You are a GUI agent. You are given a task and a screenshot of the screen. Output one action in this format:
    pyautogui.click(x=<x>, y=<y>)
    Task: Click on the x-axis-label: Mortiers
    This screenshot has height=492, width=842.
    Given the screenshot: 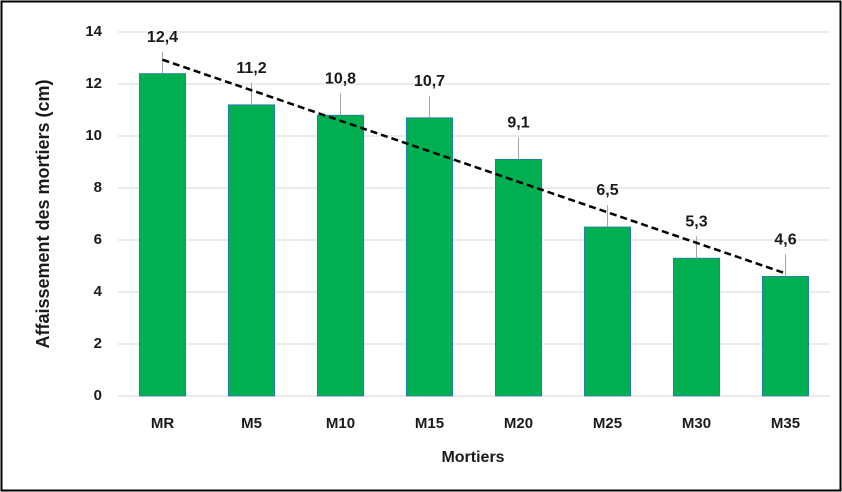 What is the action you would take?
    pyautogui.click(x=472, y=457)
    